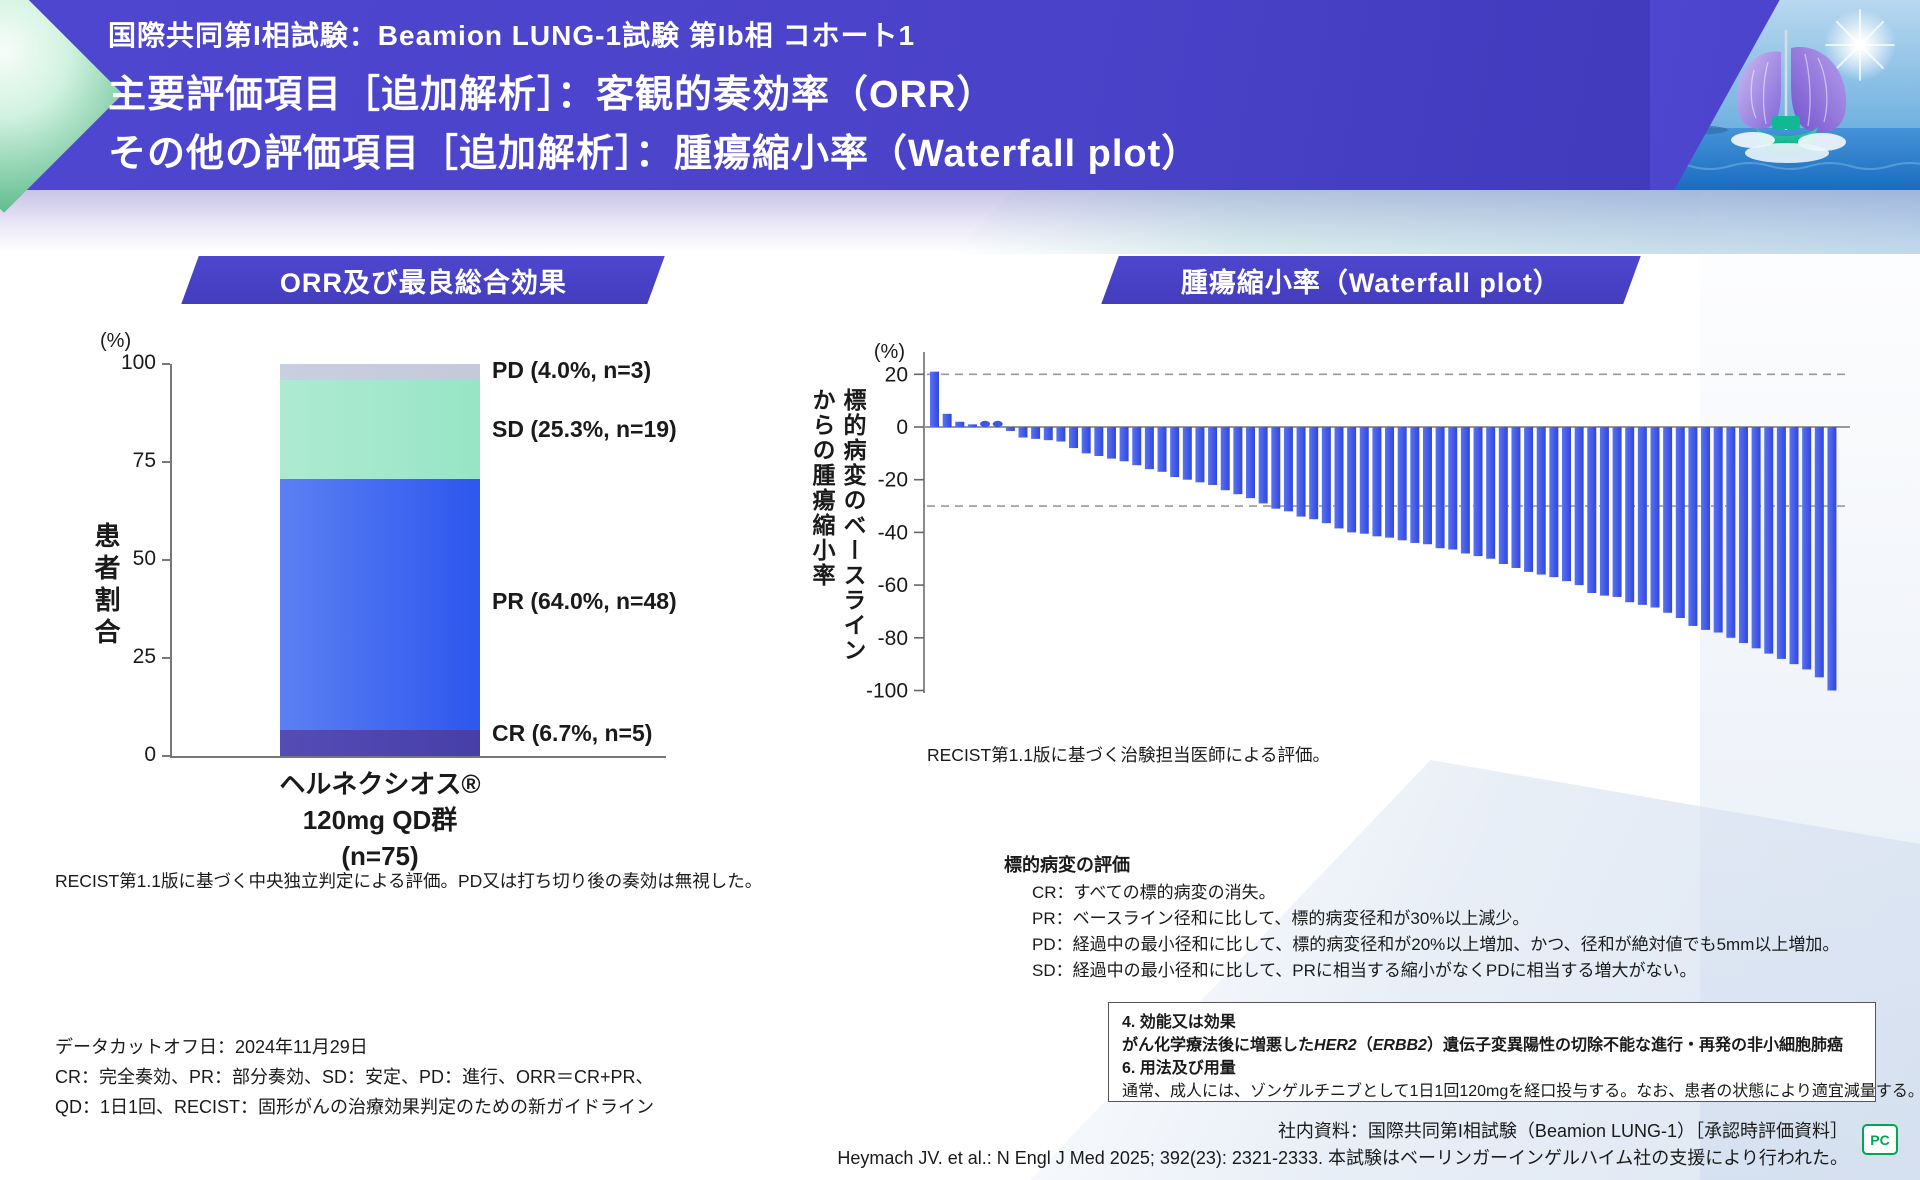 Image resolution: width=1920 pixels, height=1180 pixels. What do you see at coordinates (1634, 1045) in the screenshot?
I see `indication-body-post: ）遺伝子変異陽性の切除不能な進行・再発の非小細胞肺癌` at bounding box center [1634, 1045].